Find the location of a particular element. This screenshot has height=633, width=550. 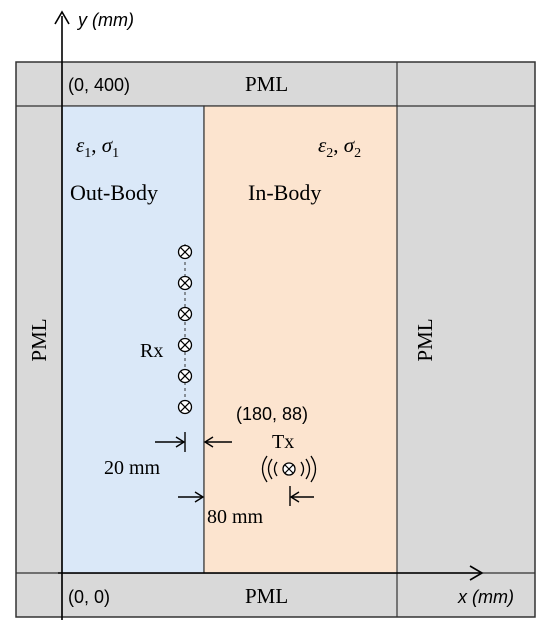

params-sep-1: , is located at coordinates (96, 145).